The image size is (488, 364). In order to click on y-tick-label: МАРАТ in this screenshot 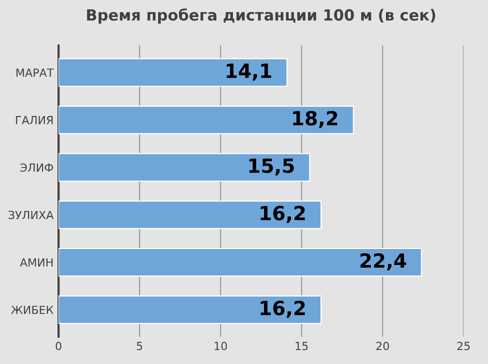, I will do `click(35, 72)`.